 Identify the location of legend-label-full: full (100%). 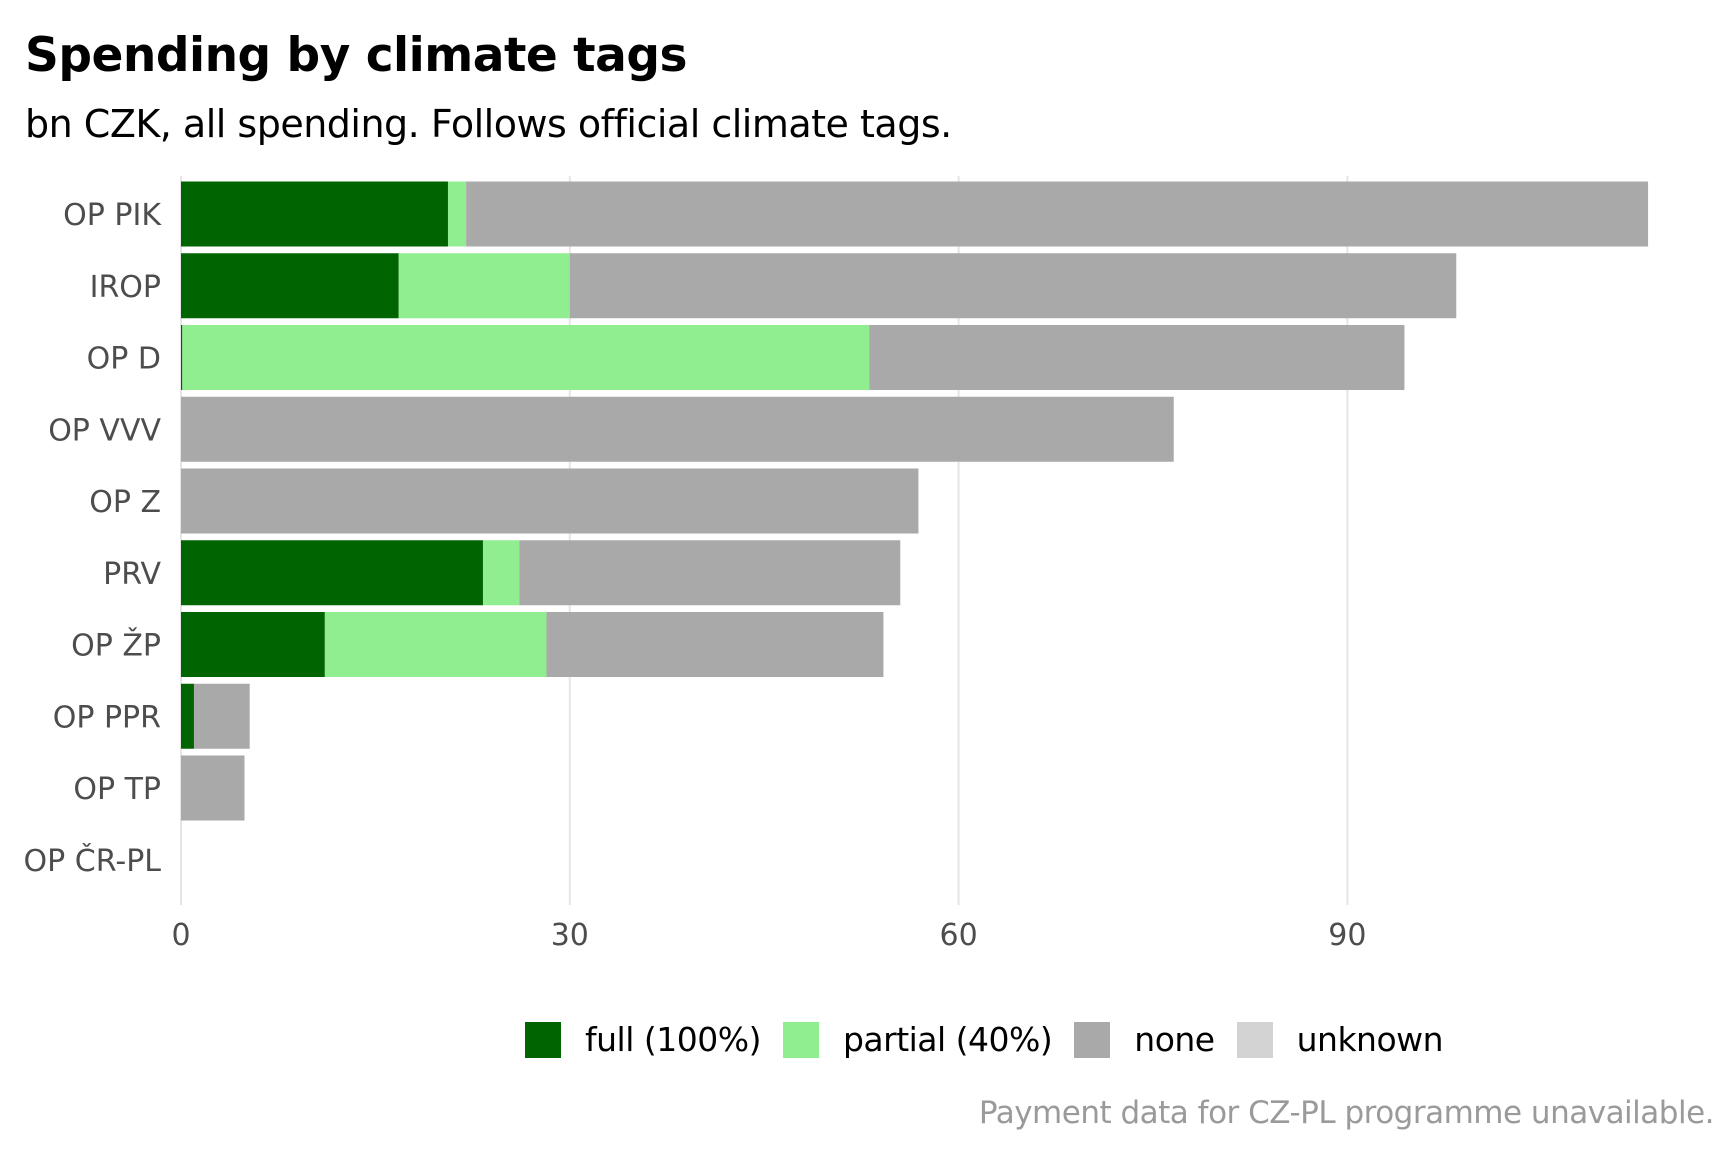
(673, 1039).